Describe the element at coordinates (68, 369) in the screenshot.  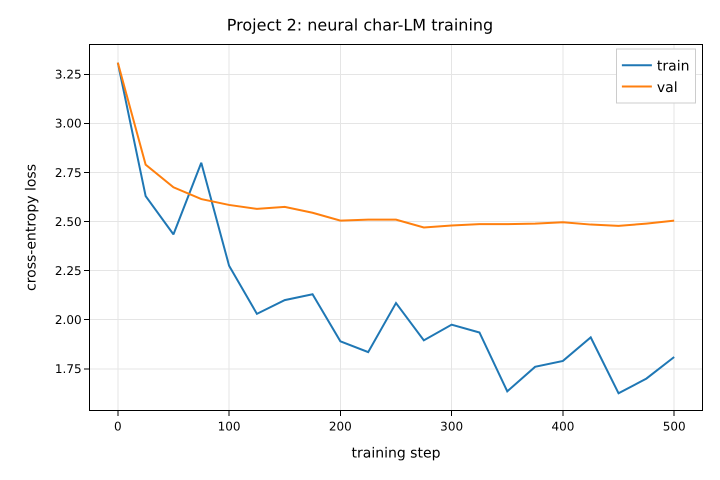
I see `y-tick-label: 1.75` at that location.